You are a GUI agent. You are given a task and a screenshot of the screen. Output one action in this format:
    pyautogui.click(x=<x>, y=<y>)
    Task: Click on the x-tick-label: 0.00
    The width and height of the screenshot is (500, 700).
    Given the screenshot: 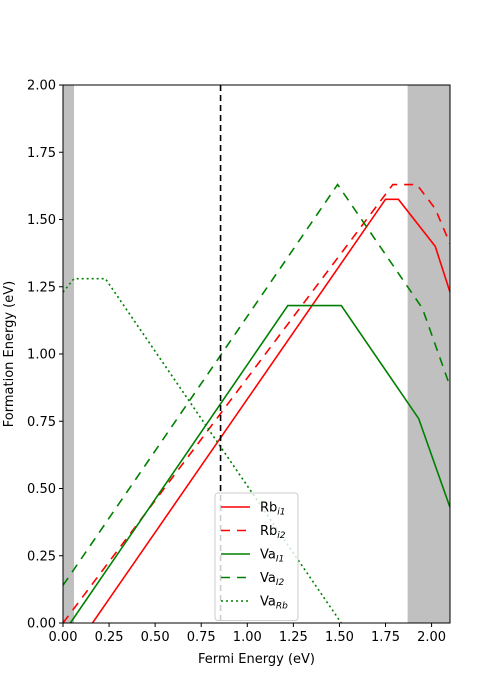 What is the action you would take?
    pyautogui.click(x=63, y=637)
    